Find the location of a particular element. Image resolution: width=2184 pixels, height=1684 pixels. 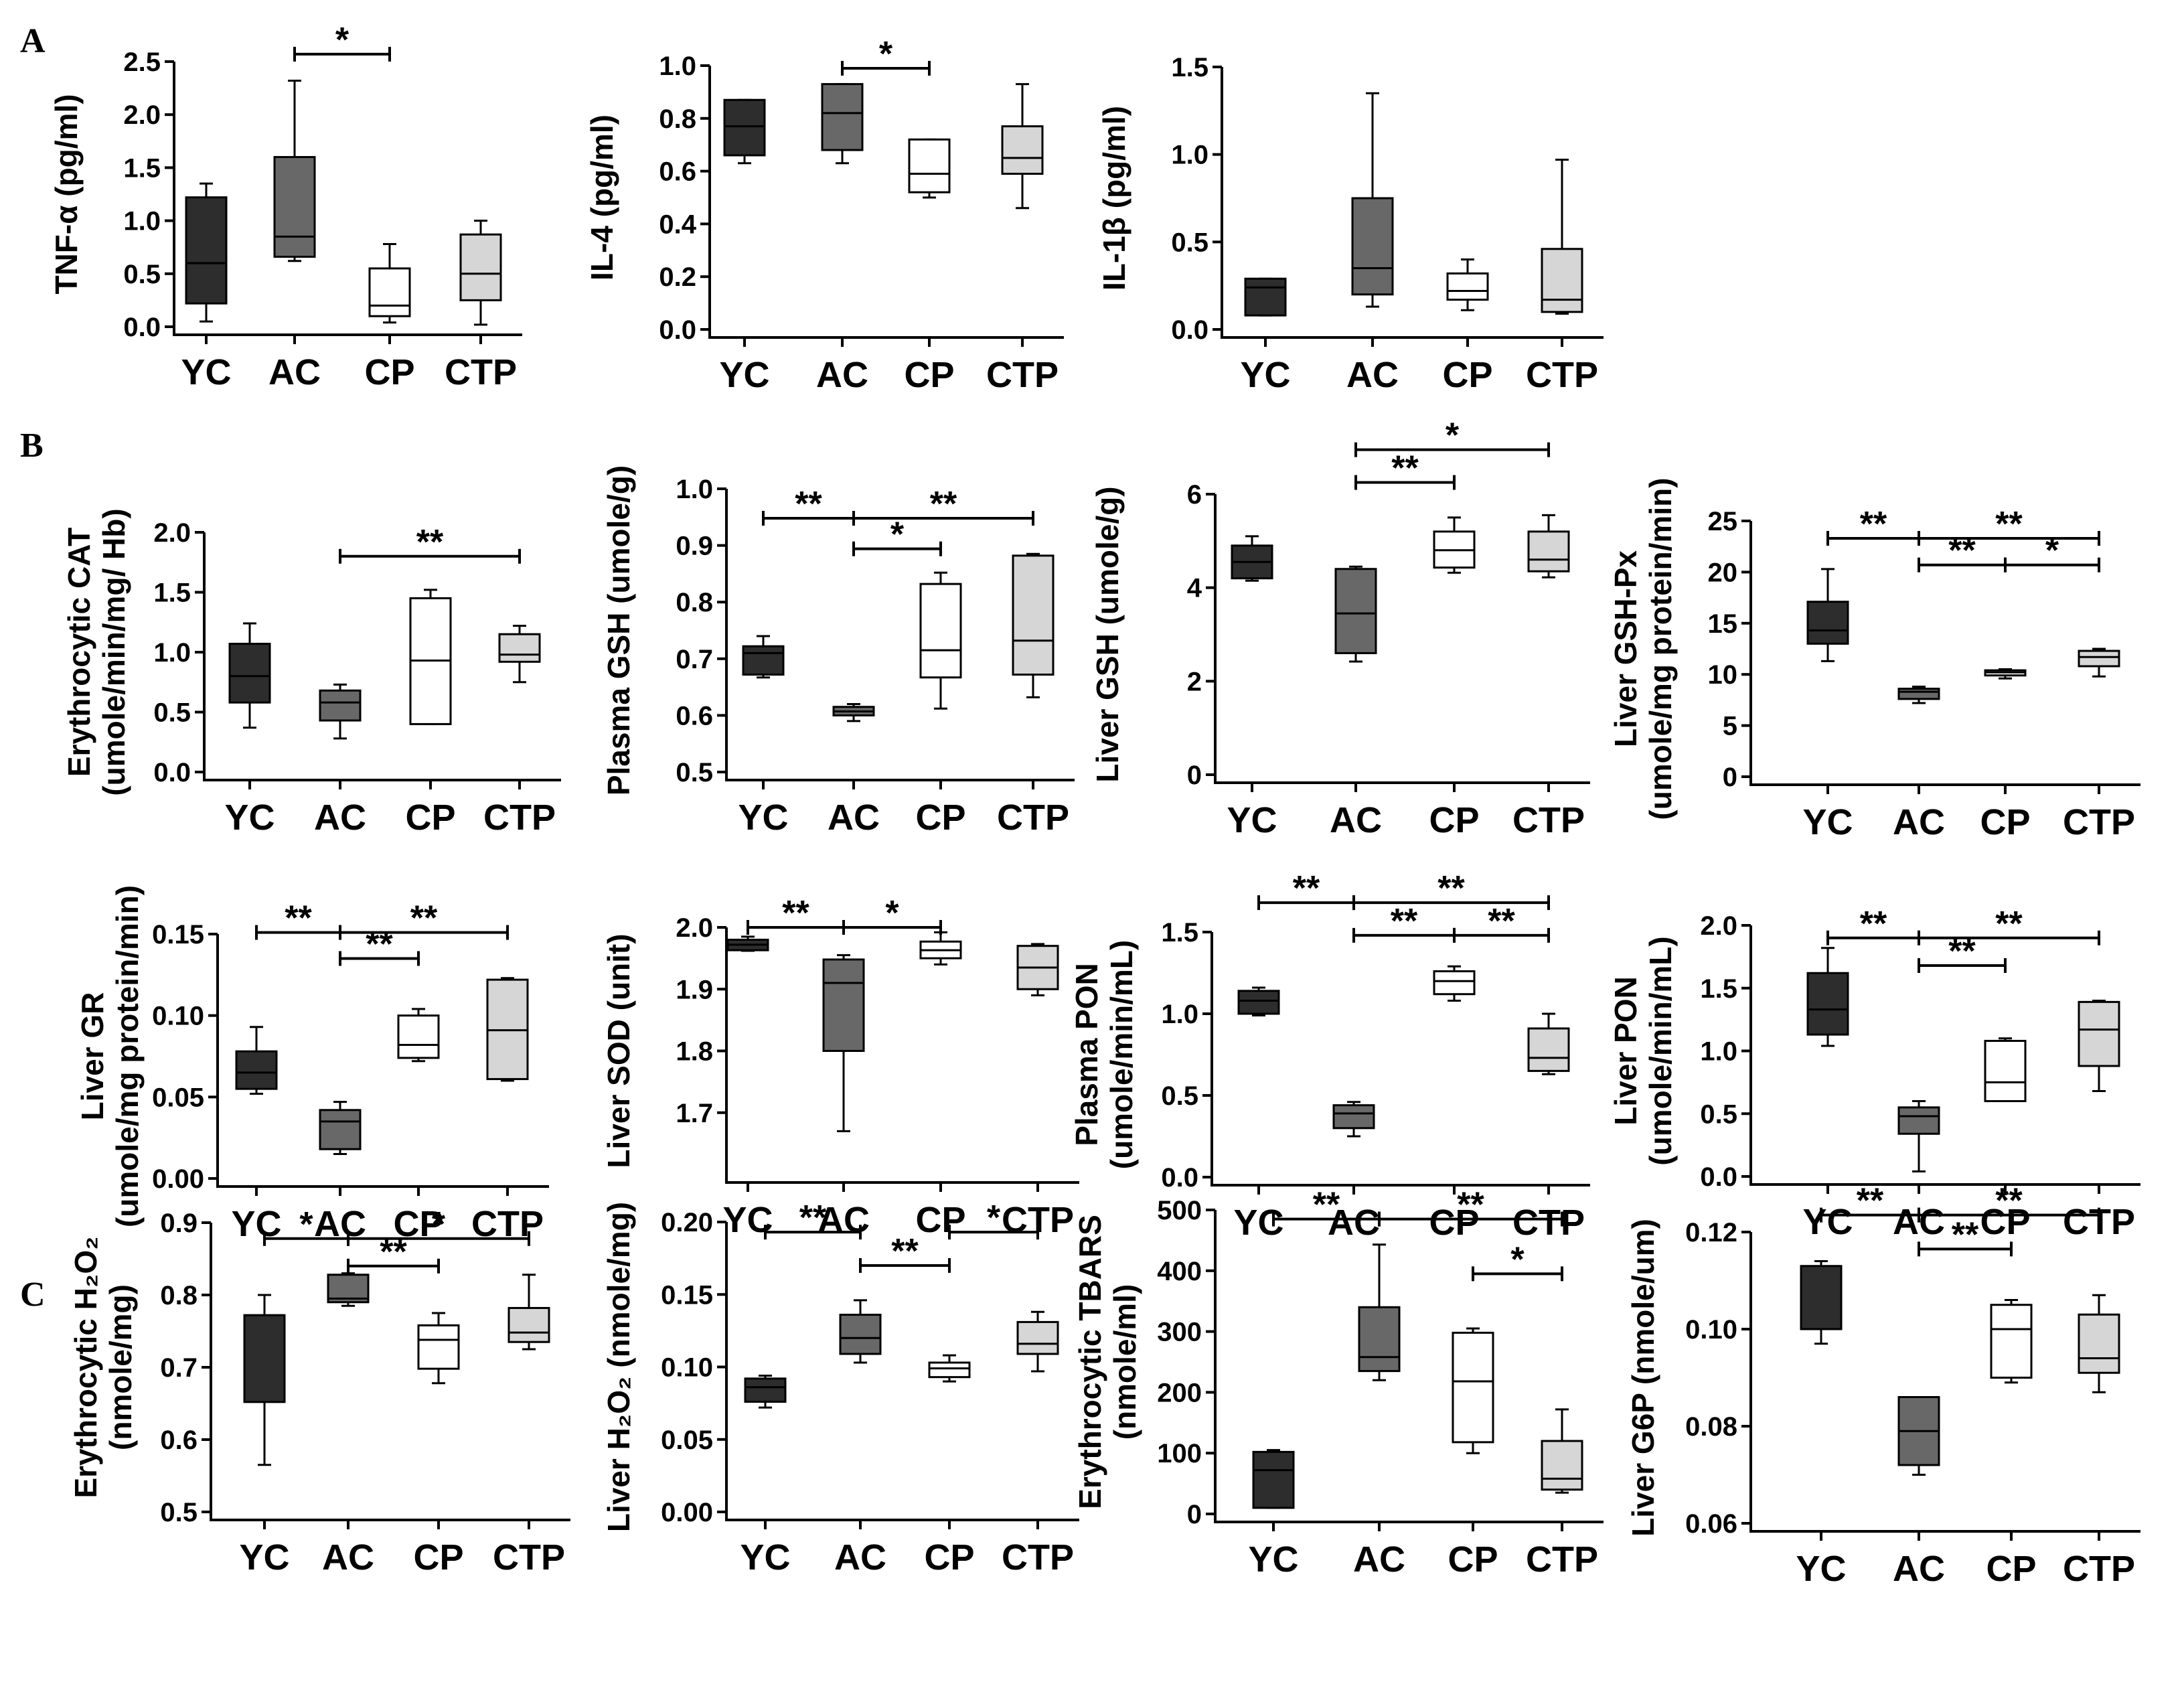

y-axis-label: (umole/min/mL) is located at coordinates (1660, 1050).